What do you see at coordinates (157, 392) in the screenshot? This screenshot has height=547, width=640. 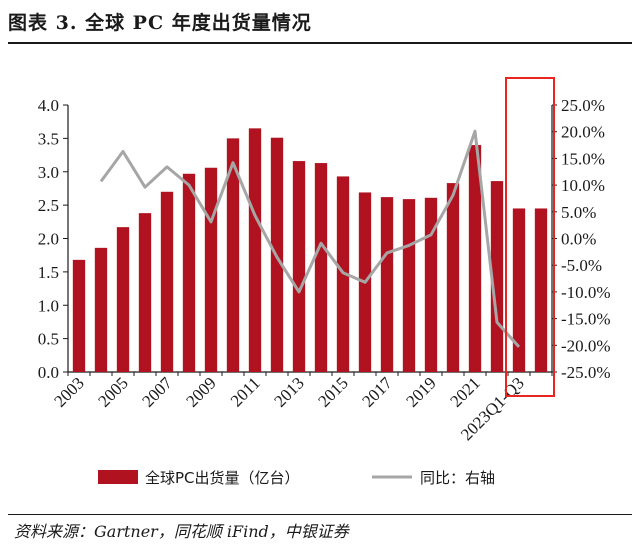 I see `x-tick-label: 2007` at bounding box center [157, 392].